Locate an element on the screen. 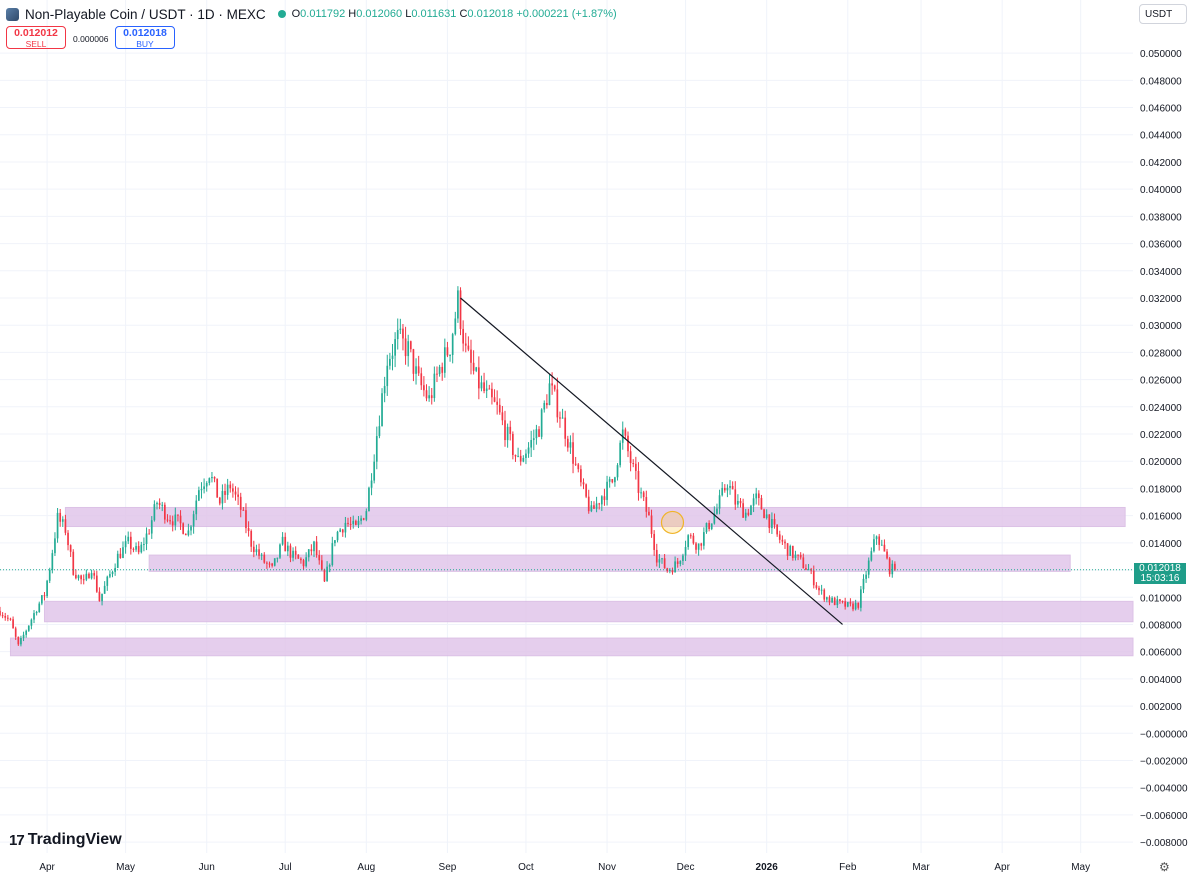  sell-button: 0.012012 SELL is located at coordinates (36, 37).